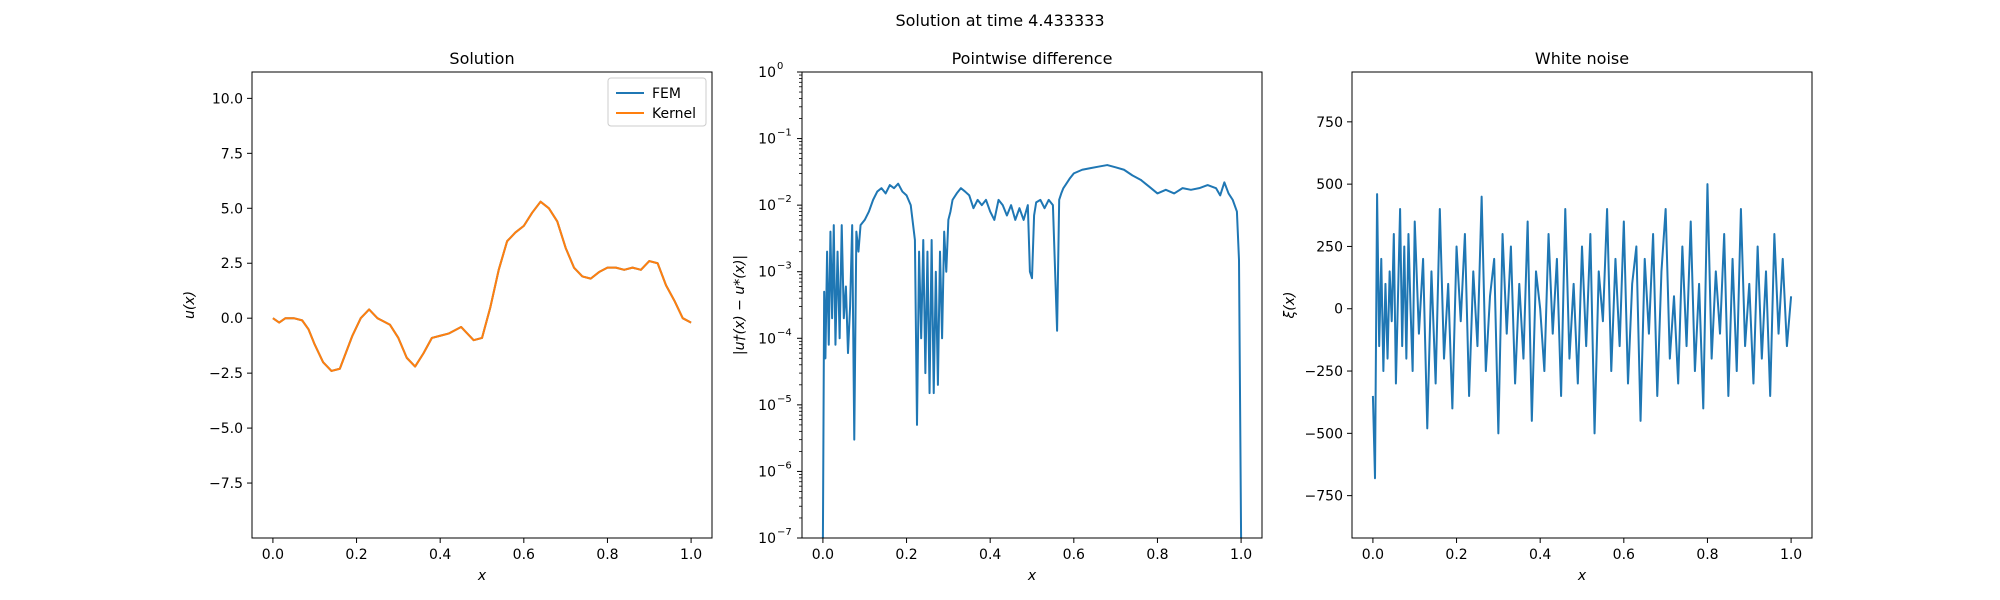 This screenshot has height=600, width=2000. I want to click on y-tick-exponent: −7, so click(784, 532).